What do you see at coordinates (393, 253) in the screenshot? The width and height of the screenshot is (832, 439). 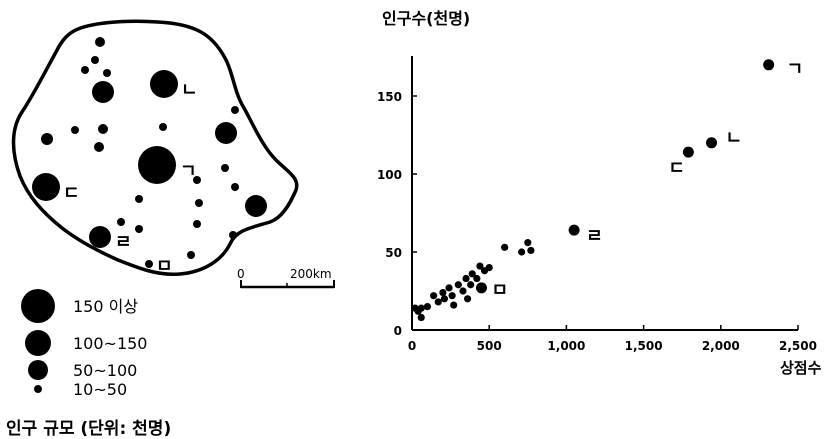 I see `y-tick-label: 50` at bounding box center [393, 253].